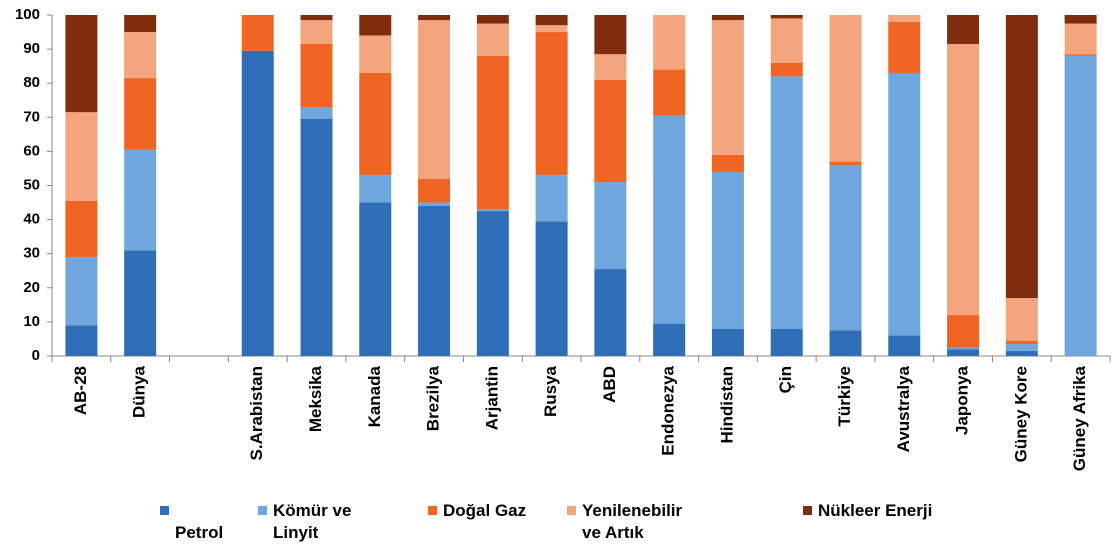 The width and height of the screenshot is (1117, 551). I want to click on legend-item: Yenilenebilir ve Artık, so click(634, 522).